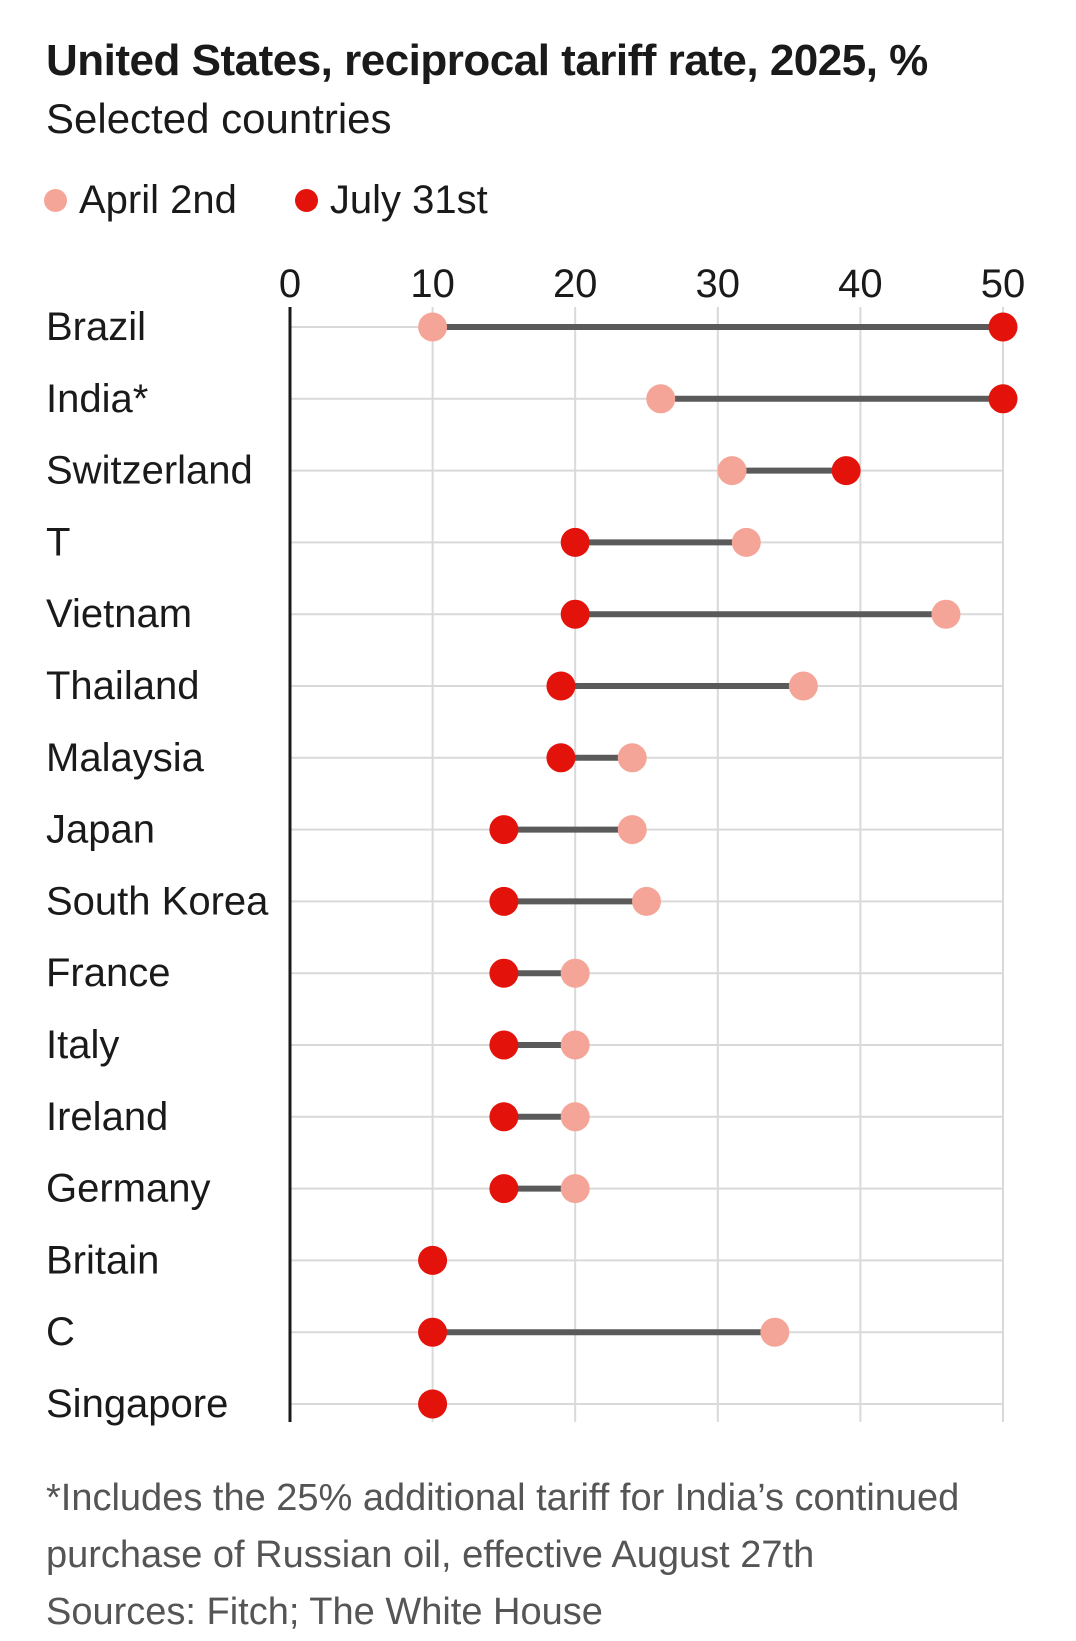 This screenshot has width=1076, height=1641. What do you see at coordinates (58, 542) in the screenshot?
I see `category-label: T` at bounding box center [58, 542].